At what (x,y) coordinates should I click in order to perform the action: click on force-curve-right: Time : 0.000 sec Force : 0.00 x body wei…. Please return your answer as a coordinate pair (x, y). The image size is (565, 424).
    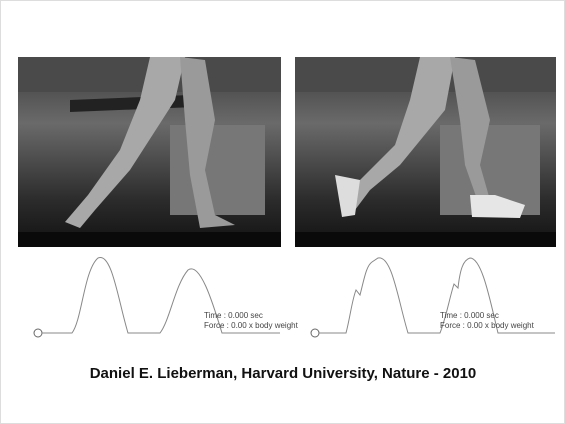
    Looking at the image, I should click on (432, 297).